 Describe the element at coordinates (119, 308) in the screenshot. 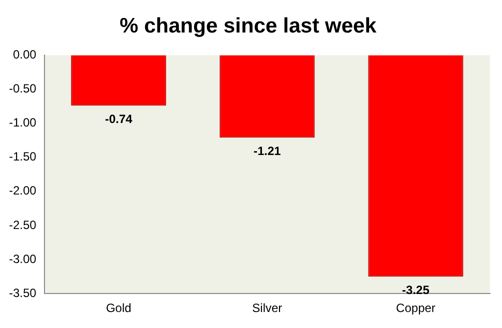

I see `x-tick-label: Gold` at that location.